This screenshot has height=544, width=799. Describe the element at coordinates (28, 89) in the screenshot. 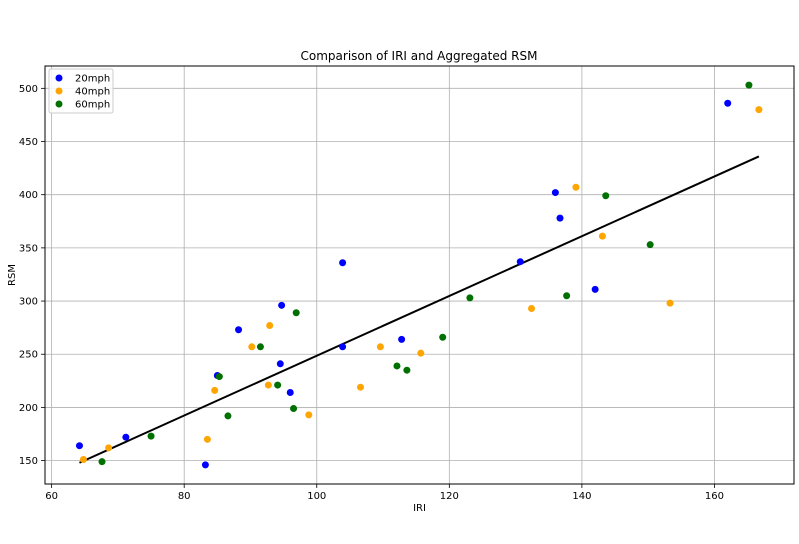

I see `y-tick-label: 500` at that location.